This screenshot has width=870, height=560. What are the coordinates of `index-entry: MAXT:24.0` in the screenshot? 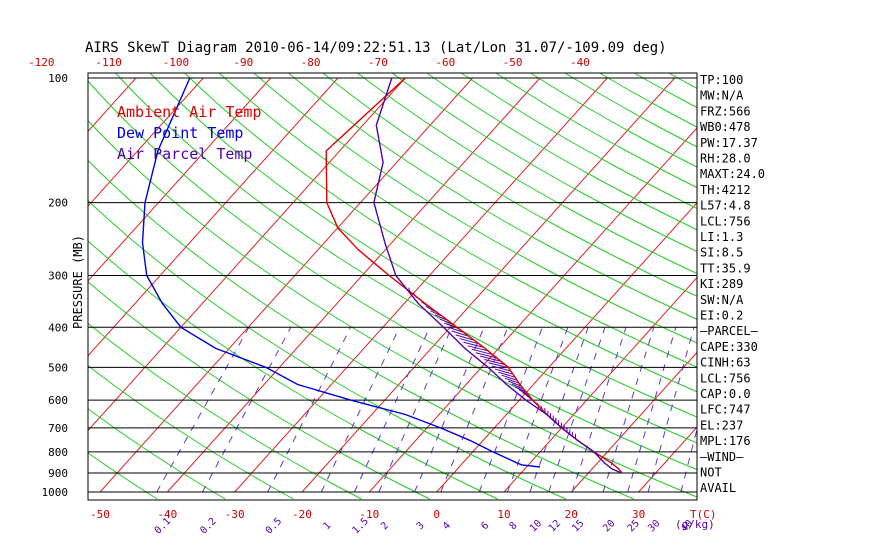 It's located at (732, 174).